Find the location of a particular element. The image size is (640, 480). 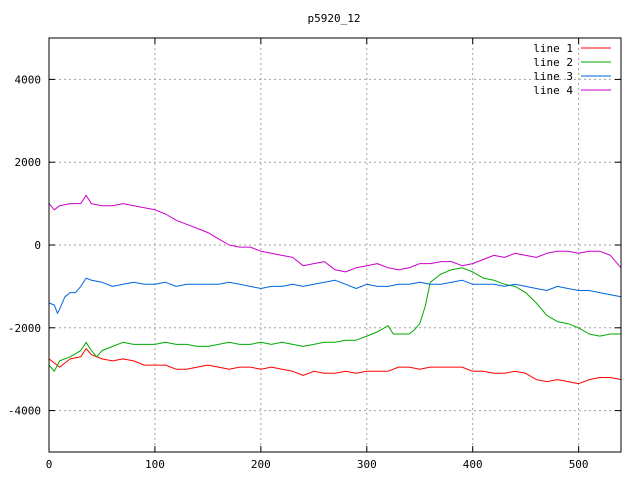

x-tick-label: 200 is located at coordinates (261, 464).